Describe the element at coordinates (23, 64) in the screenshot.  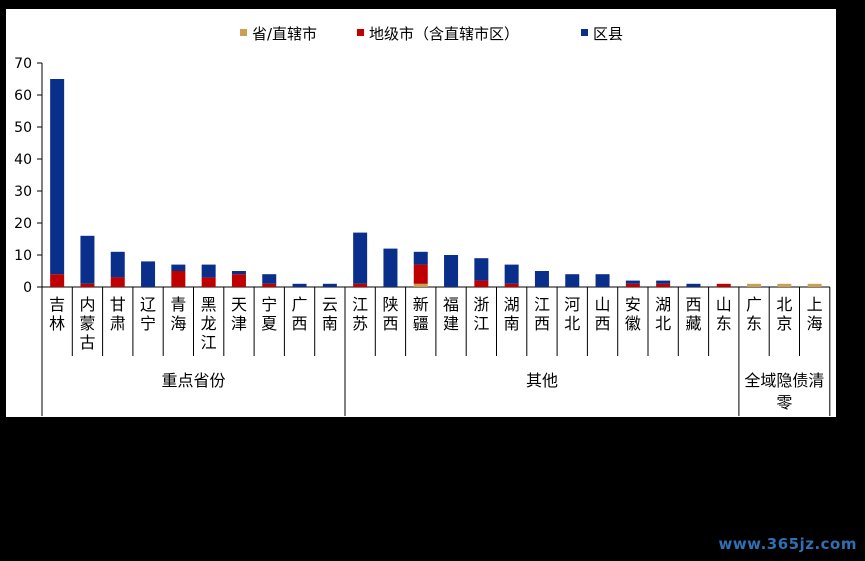
I see `y-tick-label: 70` at that location.